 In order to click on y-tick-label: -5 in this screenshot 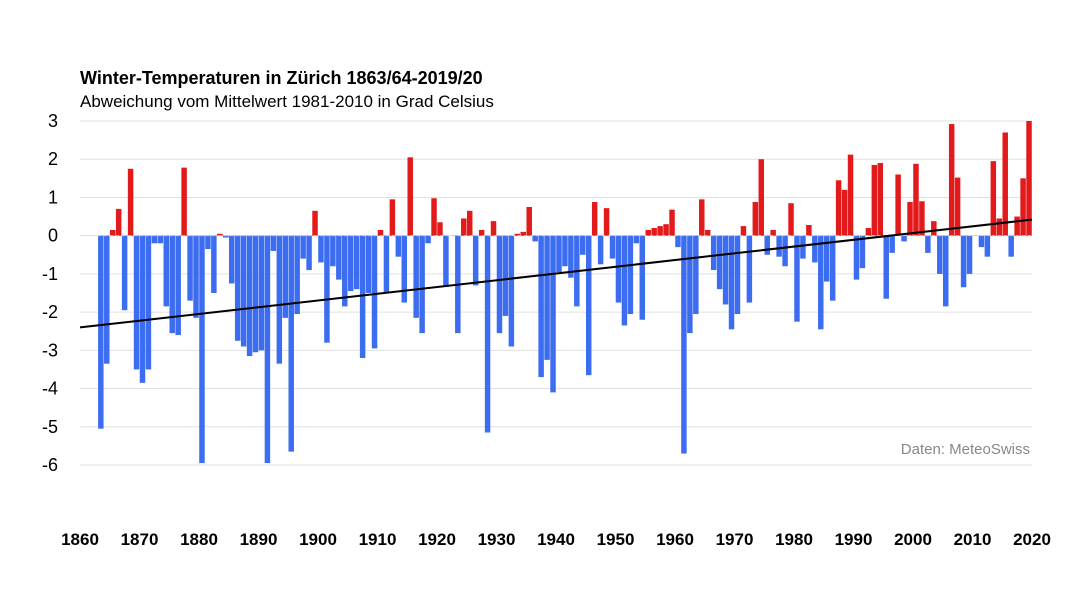, I will do `click(50, 427)`.